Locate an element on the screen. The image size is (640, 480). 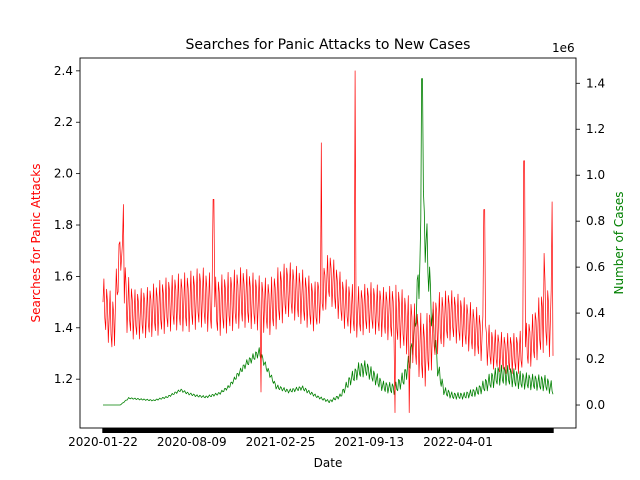
right-tick-label: 0.6 is located at coordinates (595, 267).